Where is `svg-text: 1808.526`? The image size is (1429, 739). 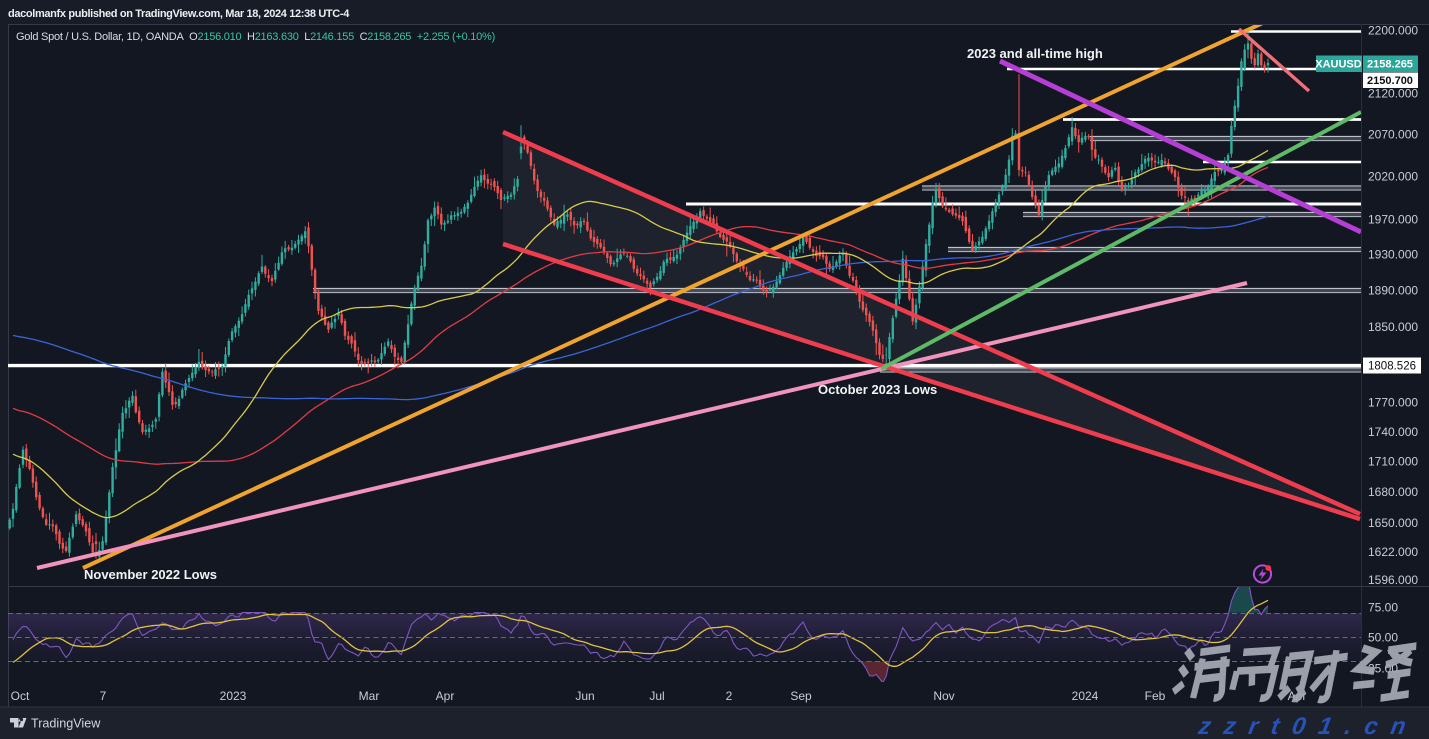
svg-text: 1808.526 is located at coordinates (1392, 367).